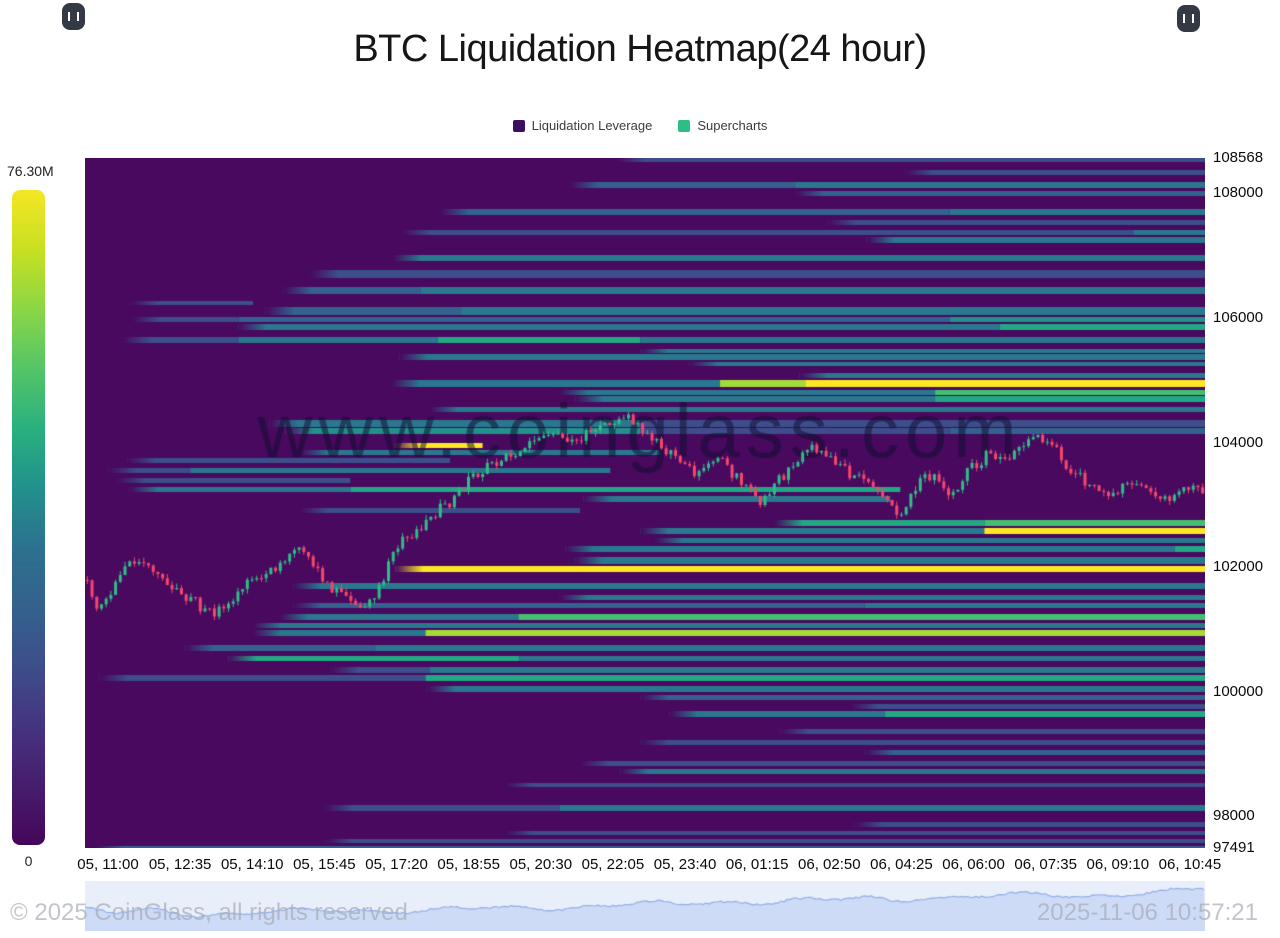 This screenshot has width=1280, height=938. What do you see at coordinates (640, 49) in the screenshot?
I see `page-title: BTC Liquidation Heatmap(24 hour)` at bounding box center [640, 49].